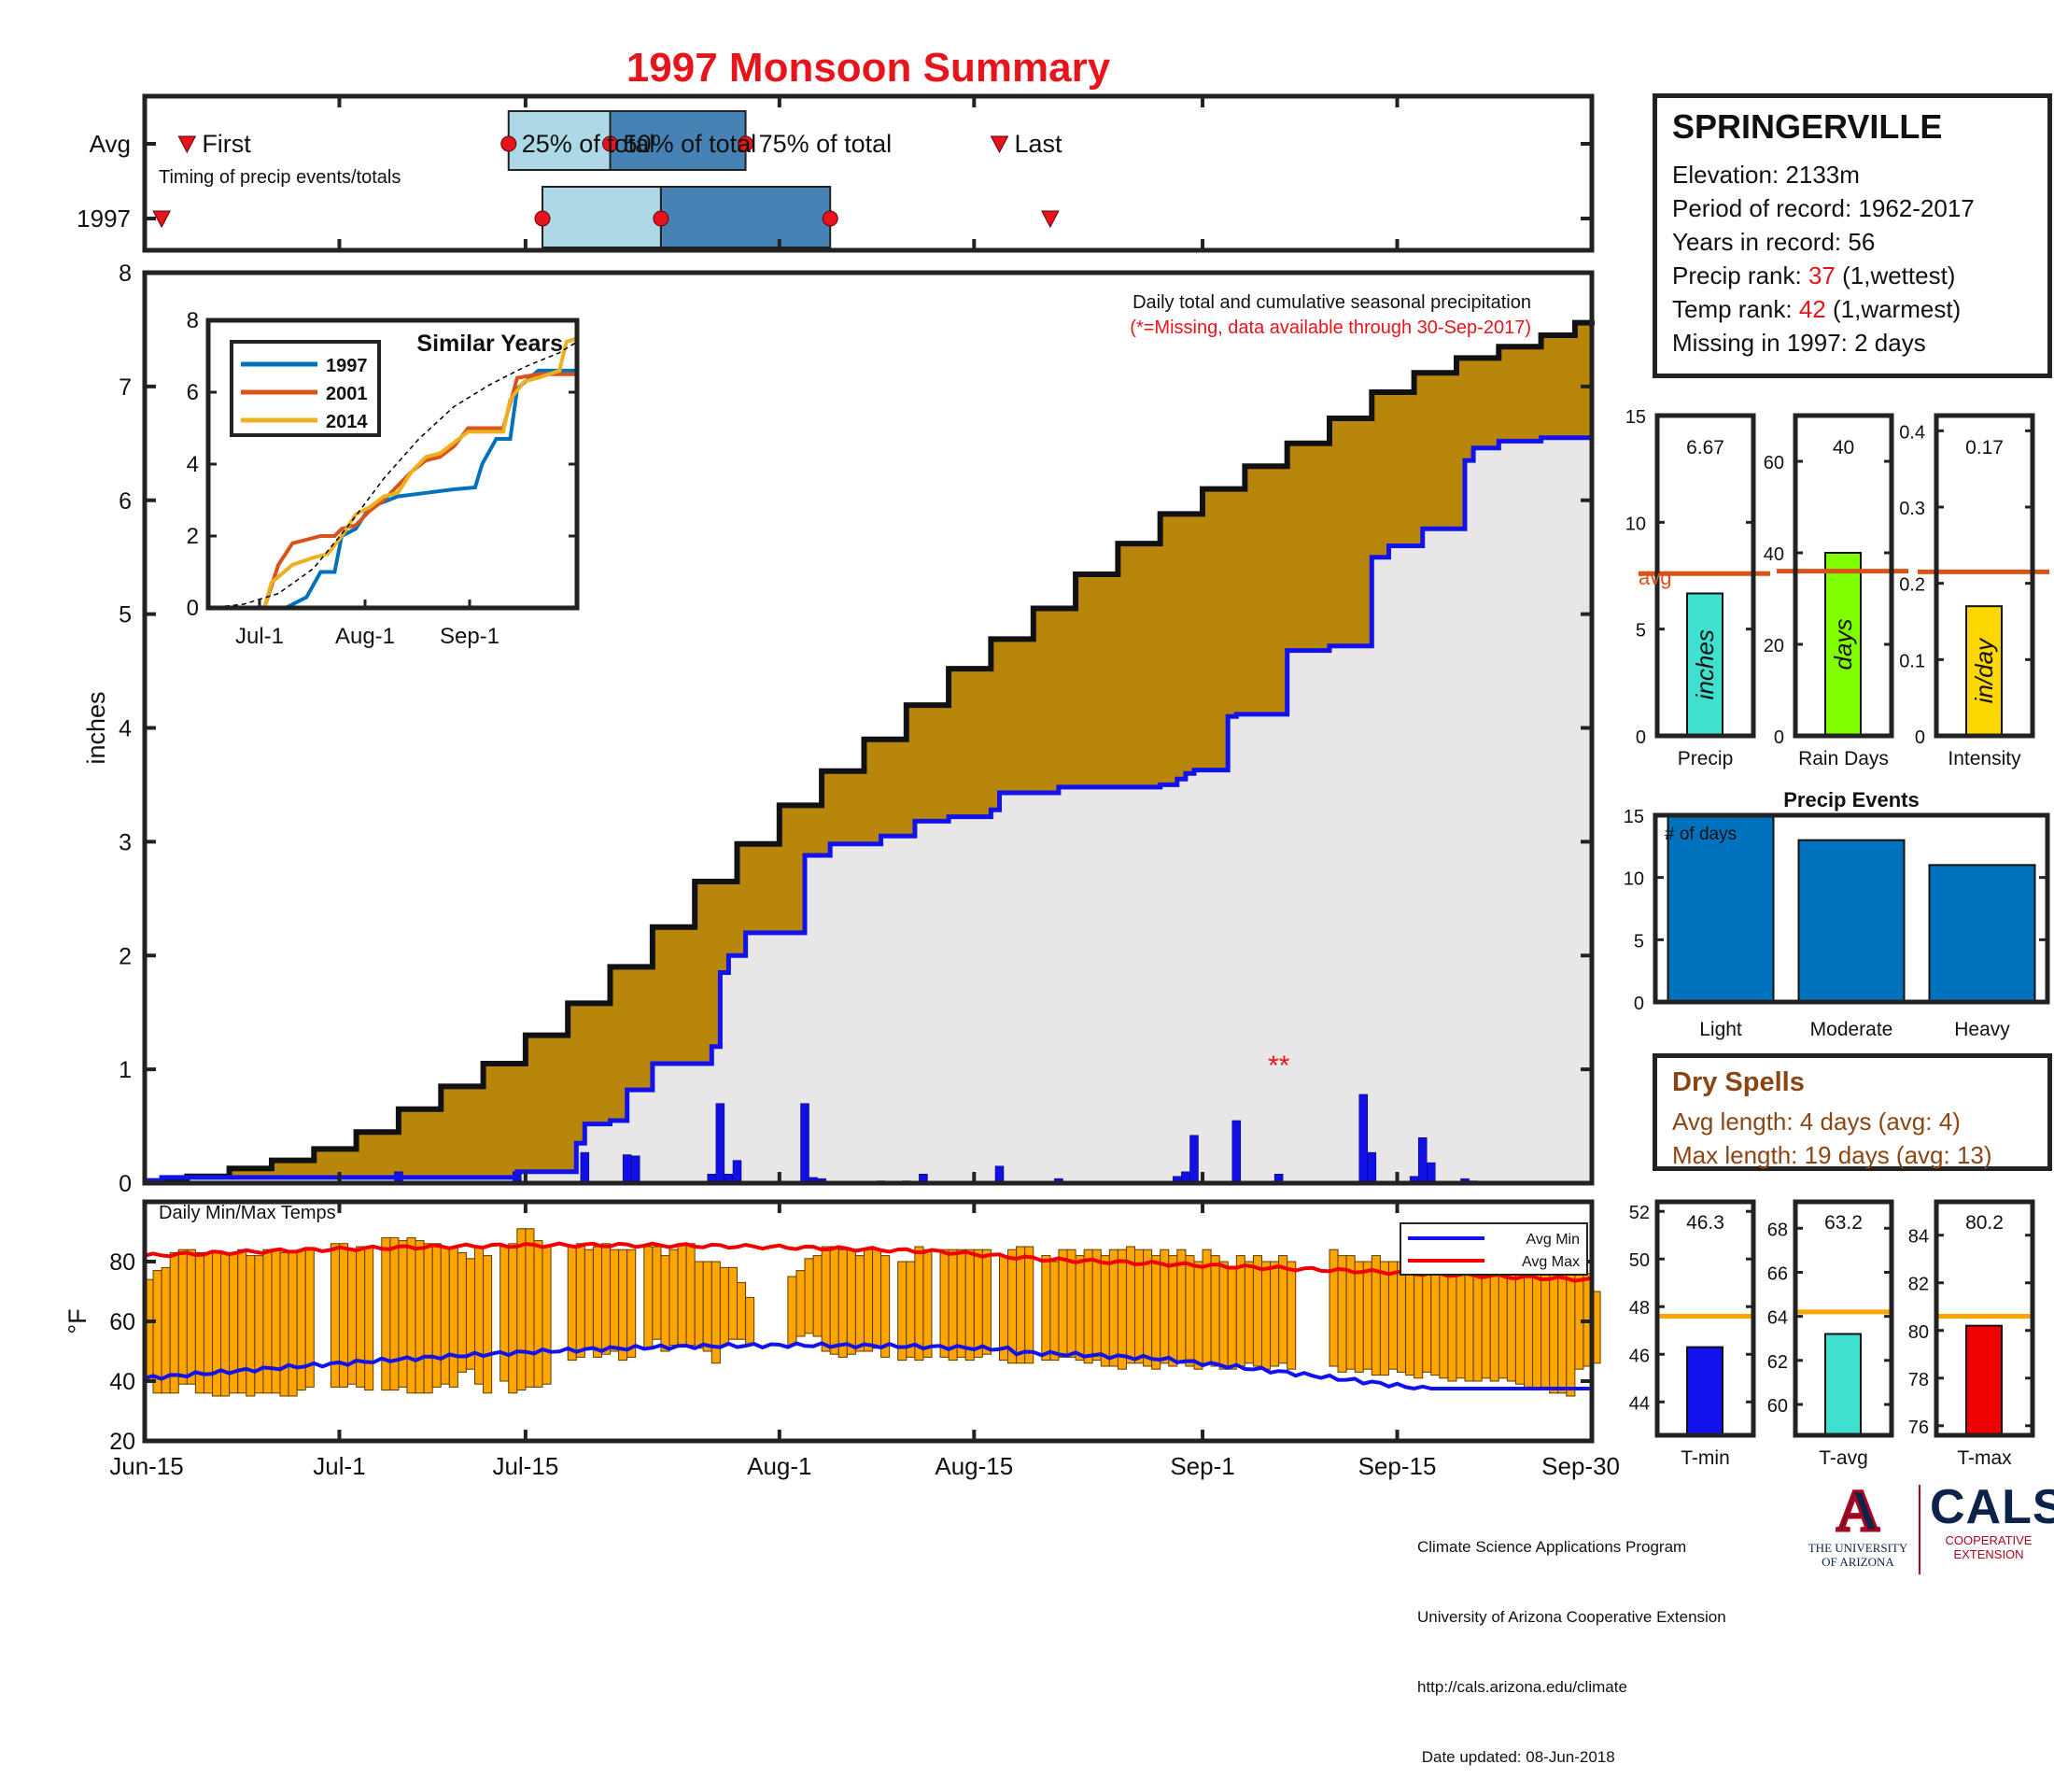 The width and height of the screenshot is (2054, 1792). I want to click on station-period: Period of record: 1962-2017, so click(1823, 208).